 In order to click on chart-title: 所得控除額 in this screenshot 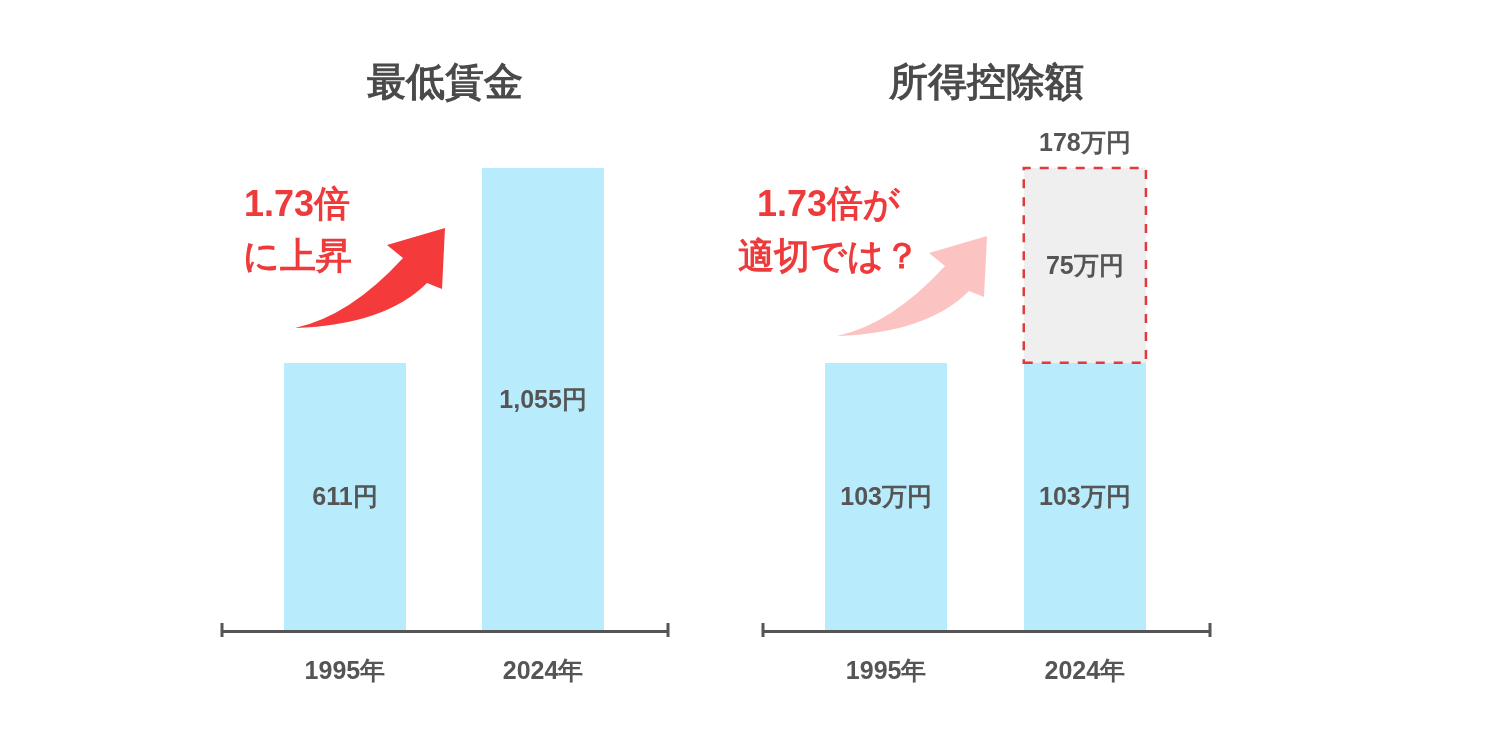, I will do `click(986, 81)`.